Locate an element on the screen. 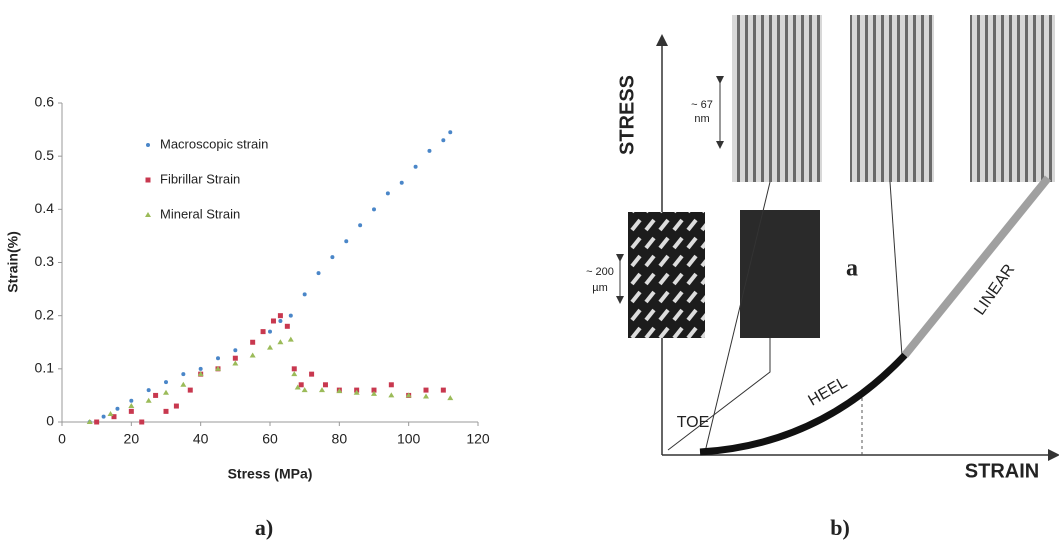 The height and width of the screenshot is (556, 1059). toe-label: TOE is located at coordinates (693, 422).